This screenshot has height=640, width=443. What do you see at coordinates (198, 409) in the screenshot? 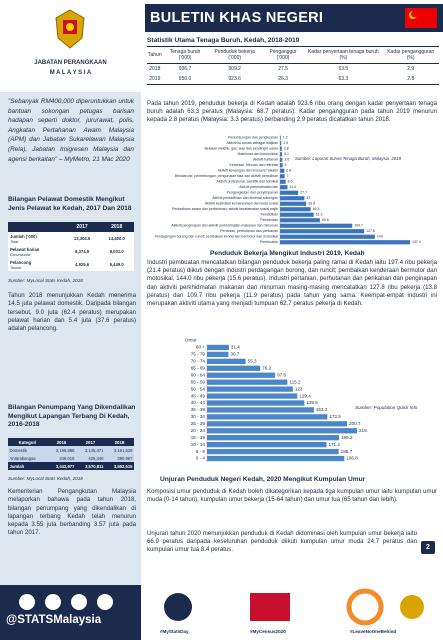
I see `category-label: 35 - 39` at bounding box center [198, 409].